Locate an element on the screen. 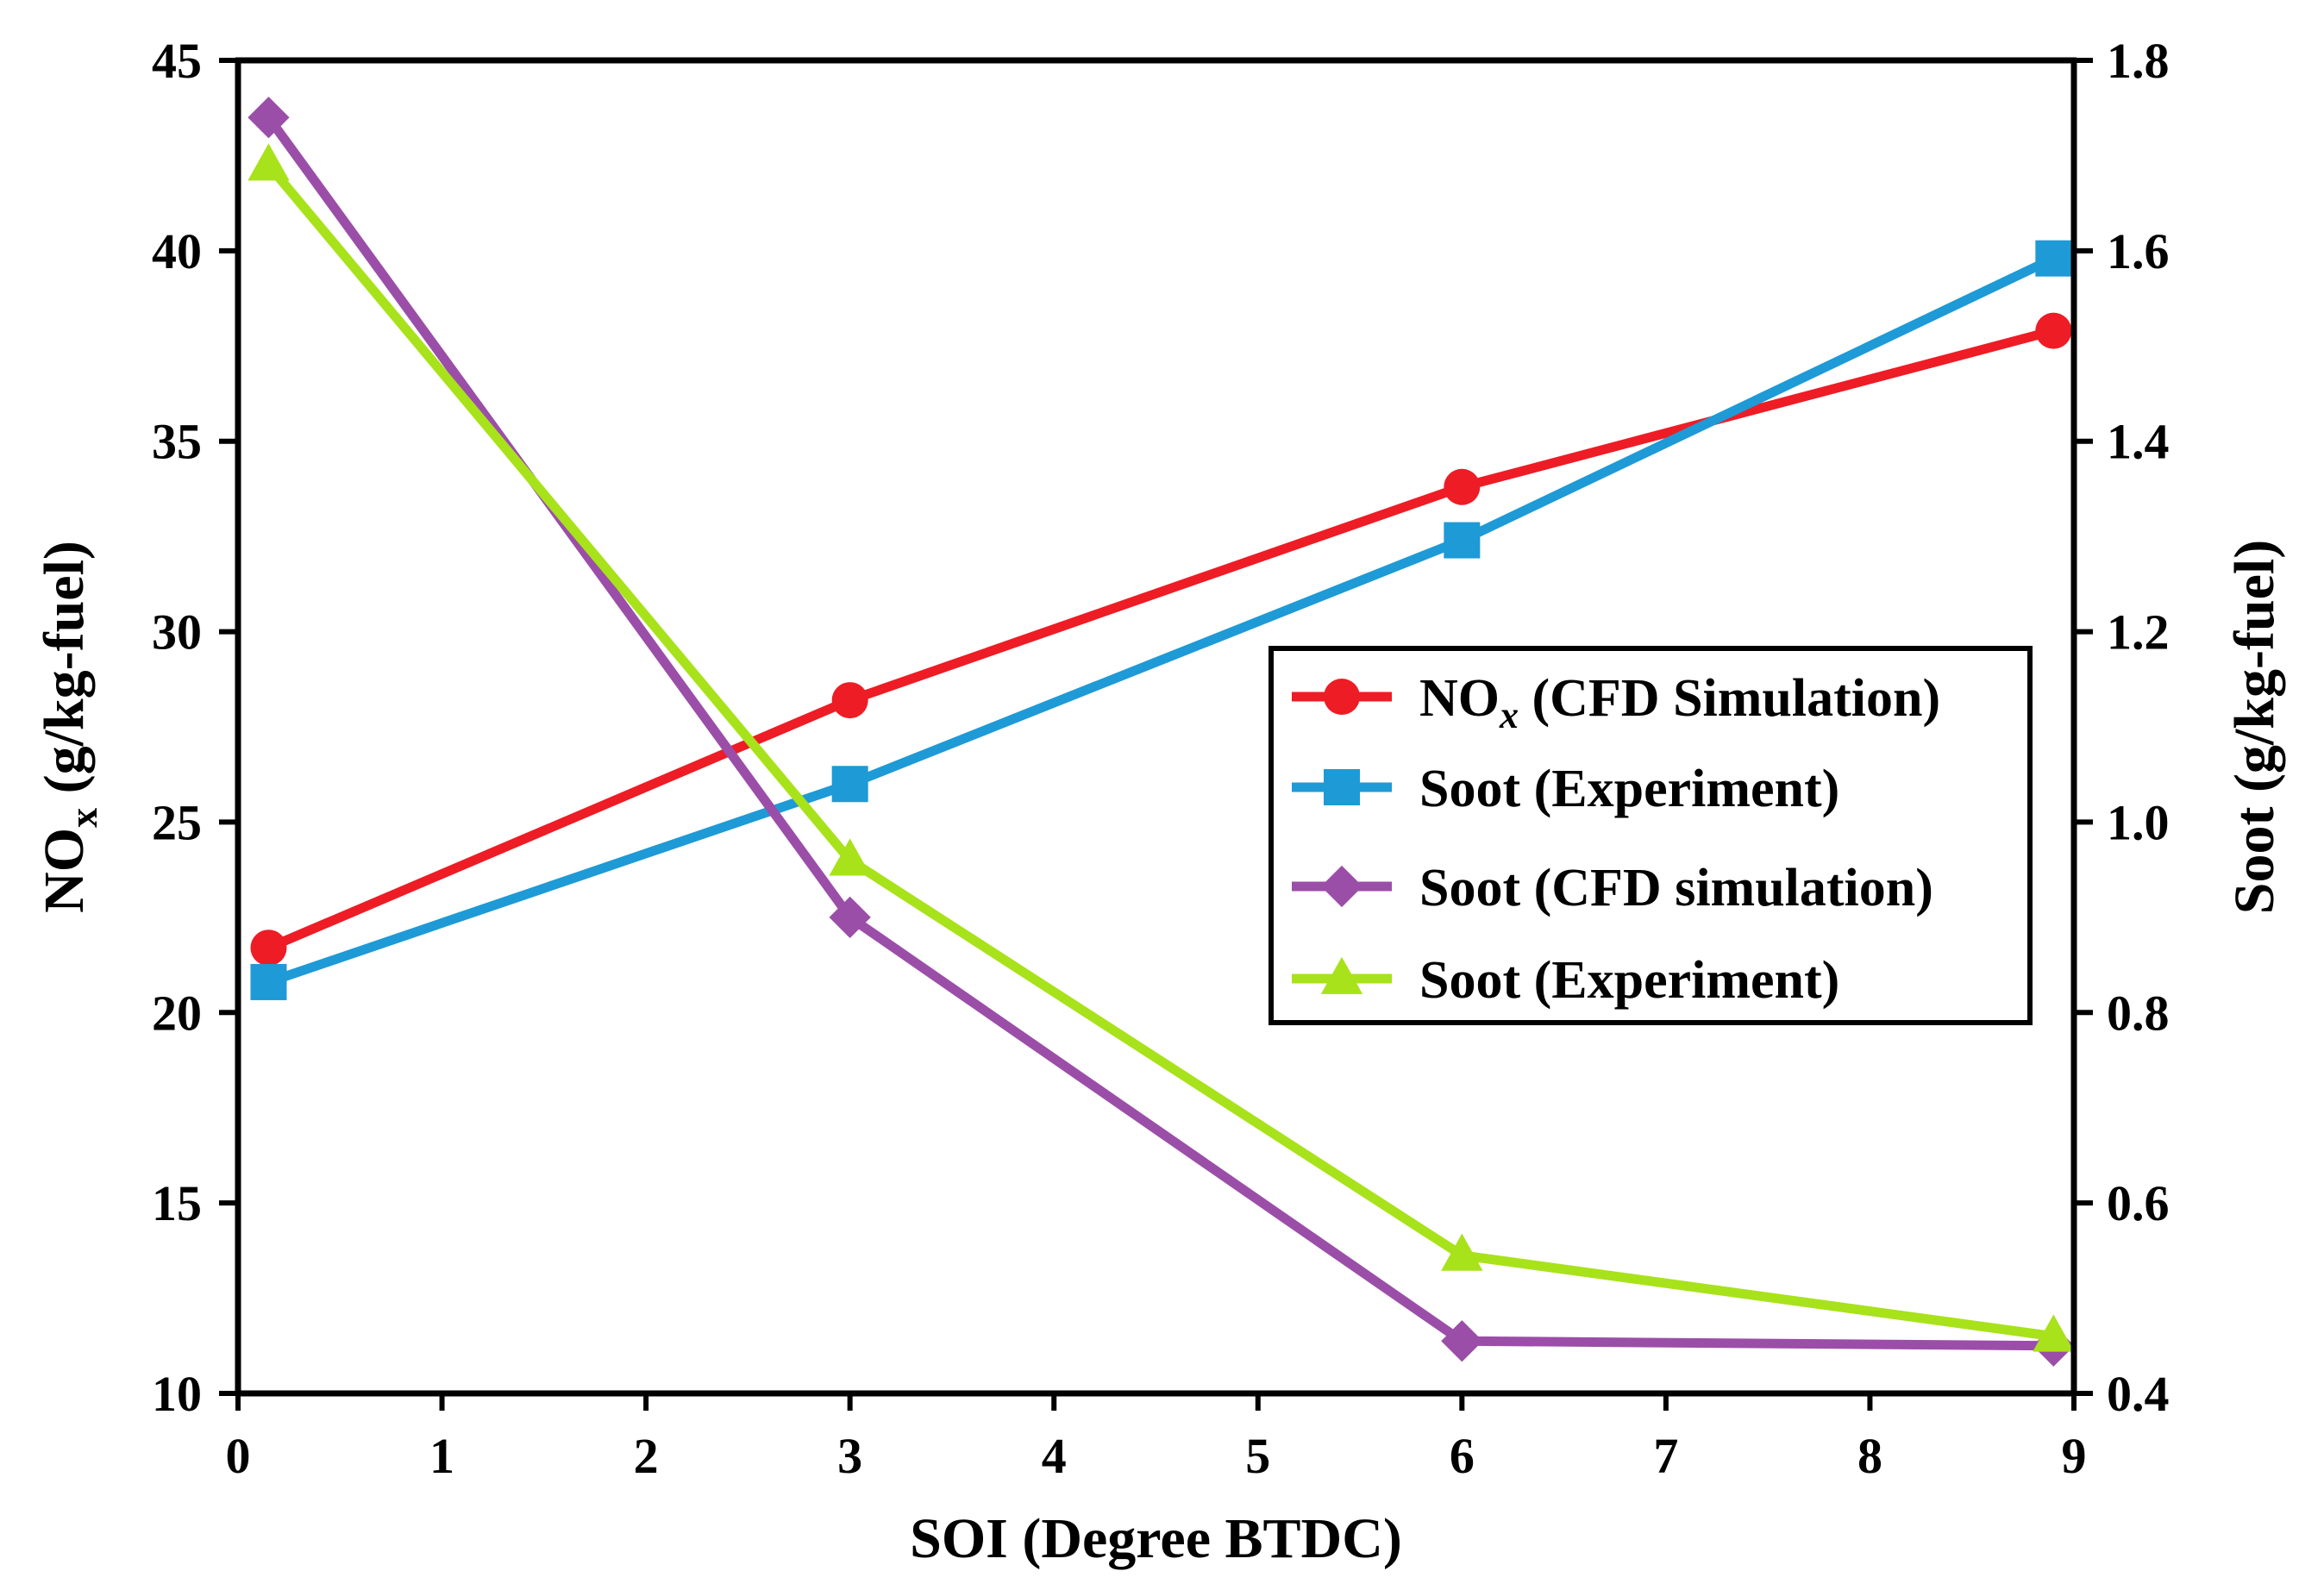  y-left-axis-title: NOx (g/kg-fuel) is located at coordinates (69, 727).